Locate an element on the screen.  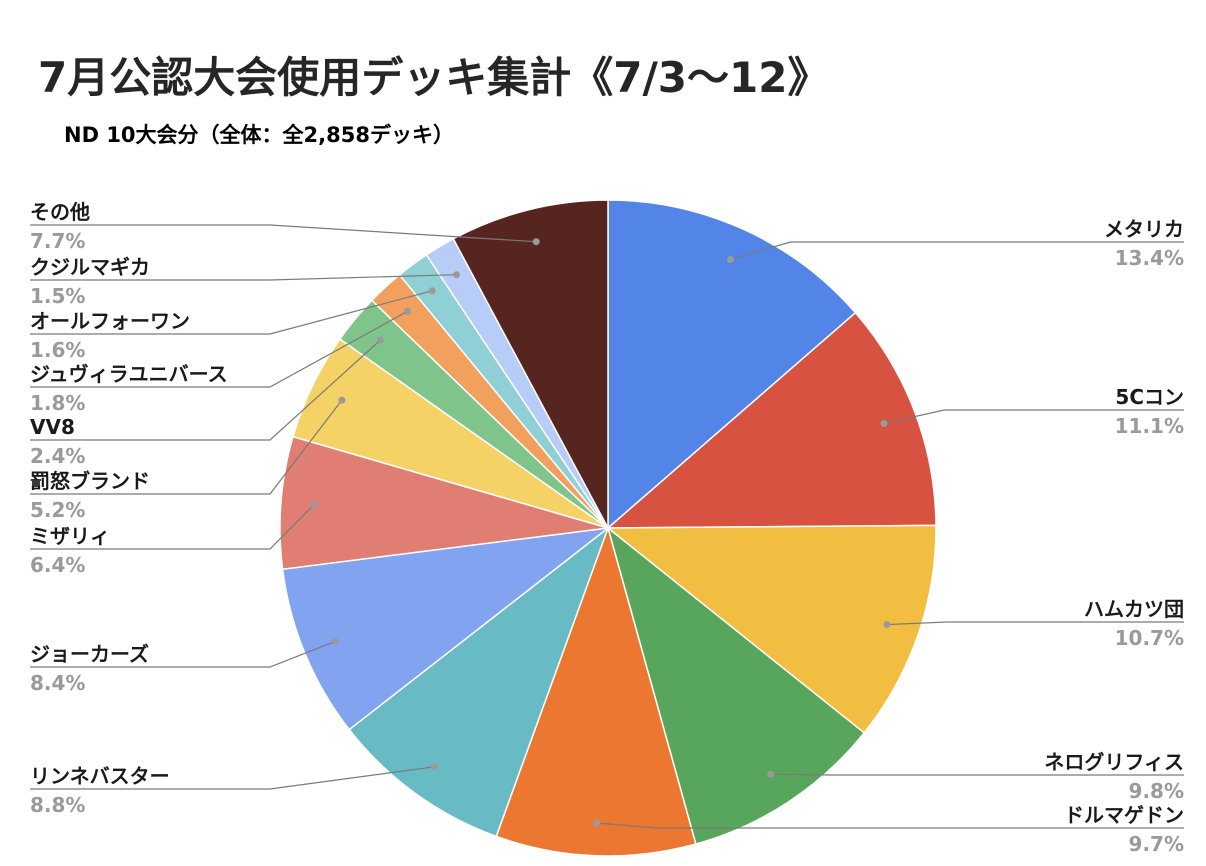
slice-label-5: ドルマゲドン is located at coordinates (1124, 815).